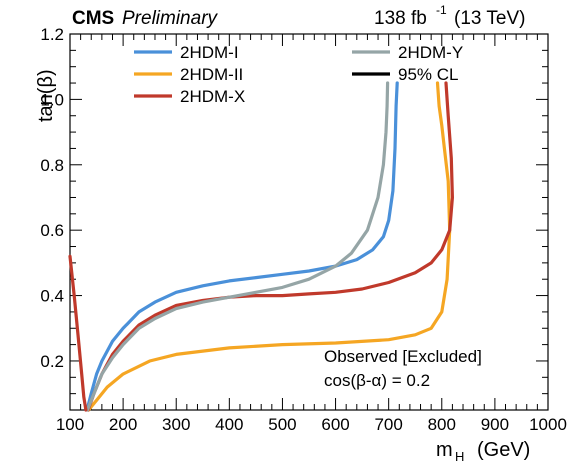 The height and width of the screenshot is (464, 580). What do you see at coordinates (123, 424) in the screenshot?
I see `x-tick-label: 200` at bounding box center [123, 424].